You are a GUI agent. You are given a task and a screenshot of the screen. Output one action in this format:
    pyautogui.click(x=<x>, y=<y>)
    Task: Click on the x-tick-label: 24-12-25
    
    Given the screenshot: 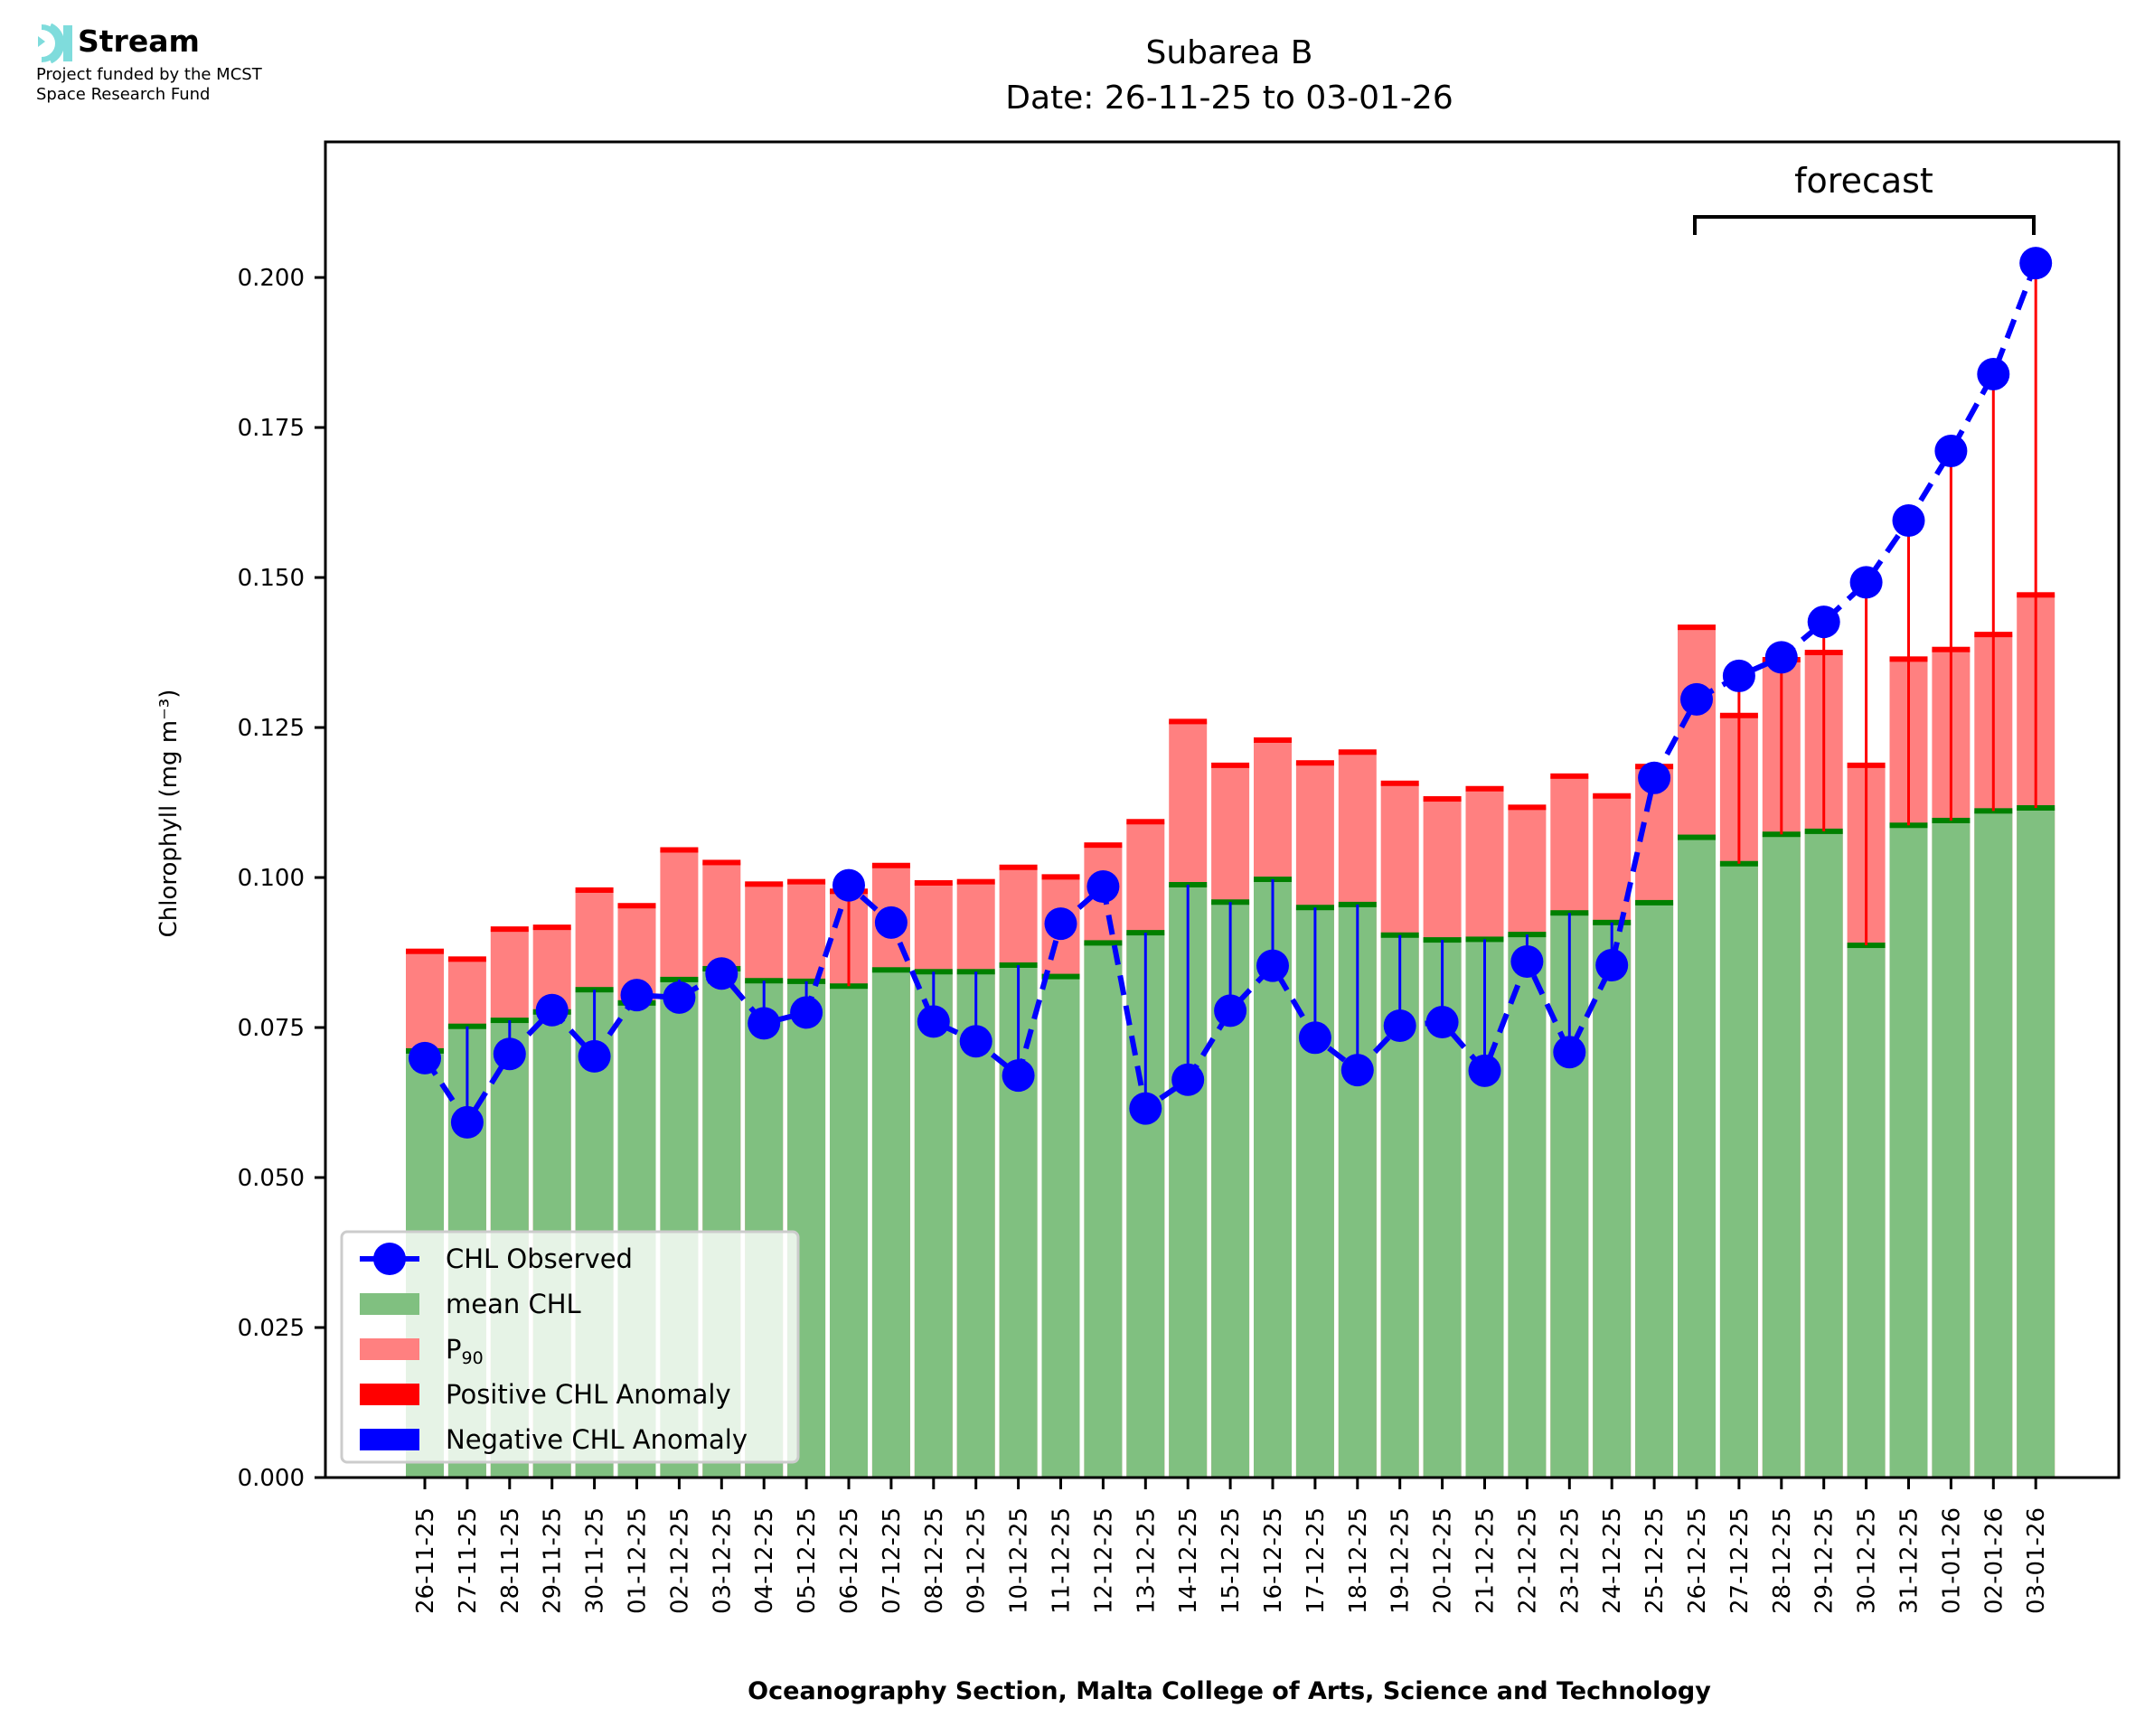 What is the action you would take?
    pyautogui.click(x=1612, y=1560)
    